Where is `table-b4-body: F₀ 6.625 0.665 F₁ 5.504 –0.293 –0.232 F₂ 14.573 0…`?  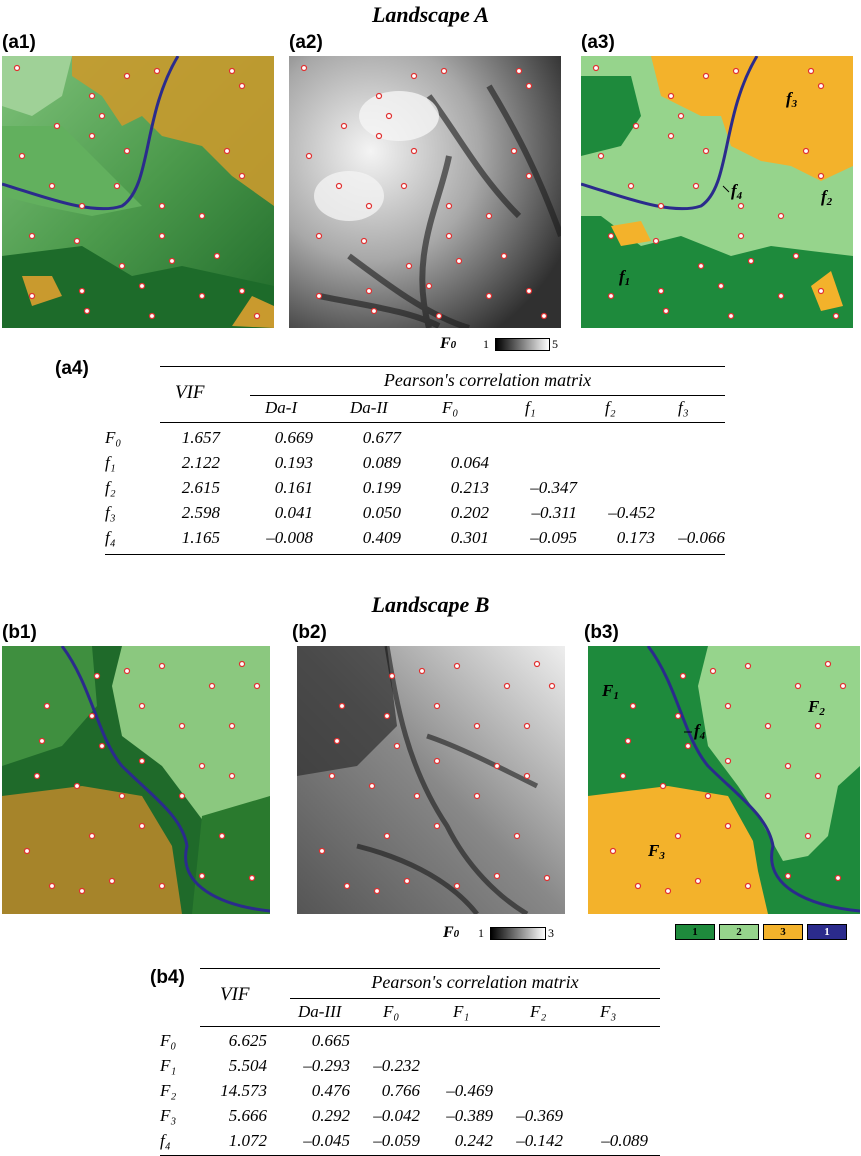
table-b4-body: F₀ 6.625 0.665 F₁ 5.504 –0.293 –0.232 F₂ 14.573 0… is located at coordinates (404, 1090).